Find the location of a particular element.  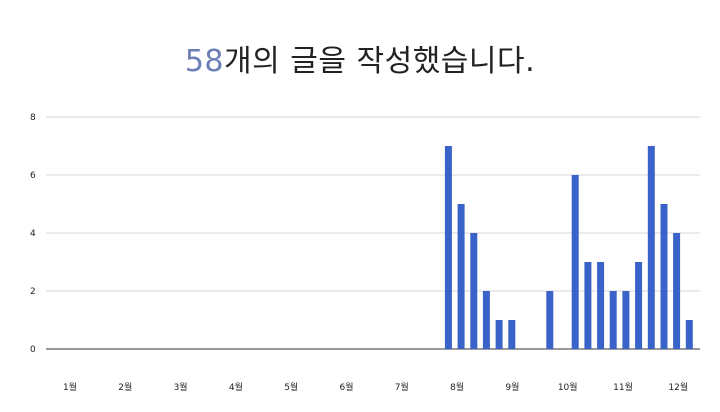

y-tick-label: 0 is located at coordinates (33, 350).